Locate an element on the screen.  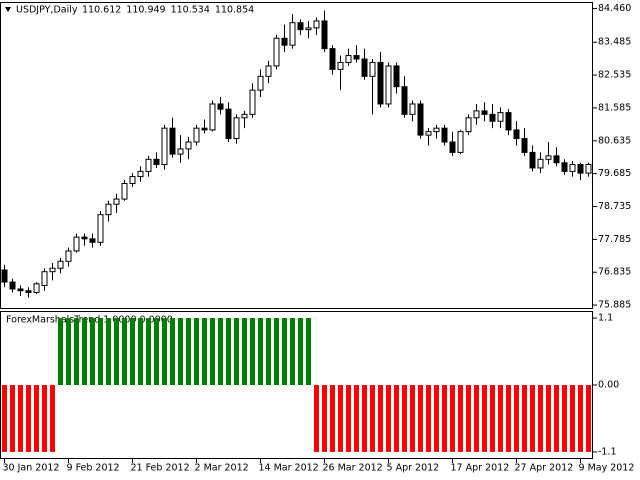
y-tick-label: -1.1 is located at coordinates (607, 451).